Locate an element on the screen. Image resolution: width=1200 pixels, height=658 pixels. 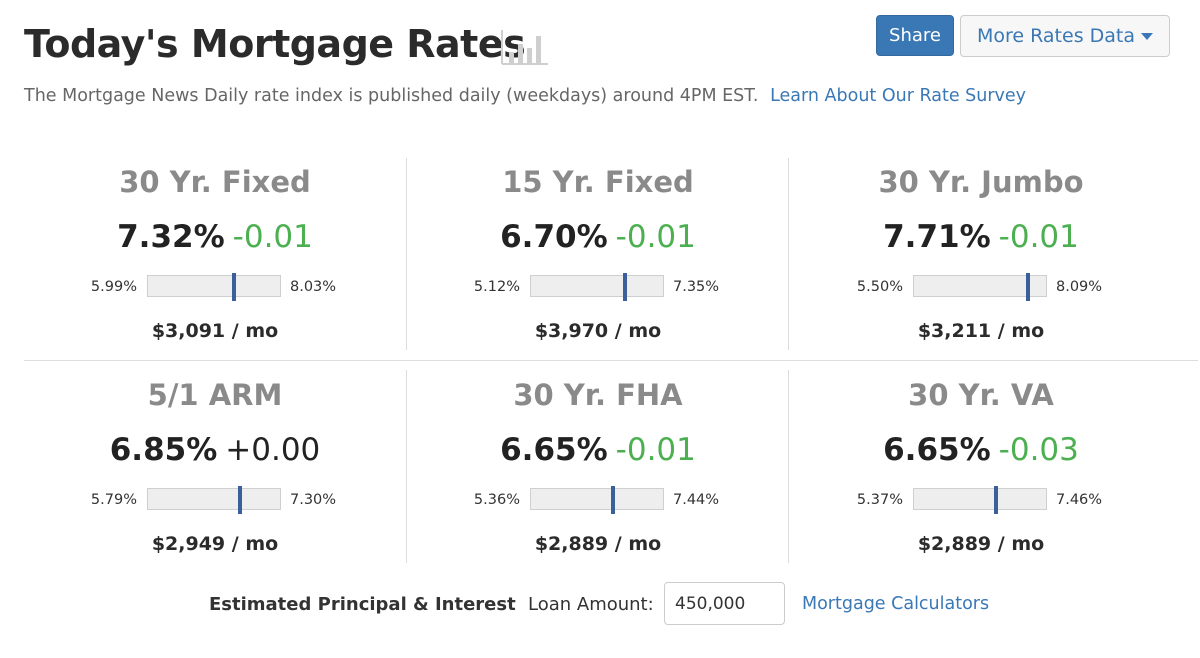
rate-range: 5.50% 8.09% is located at coordinates (981, 287).